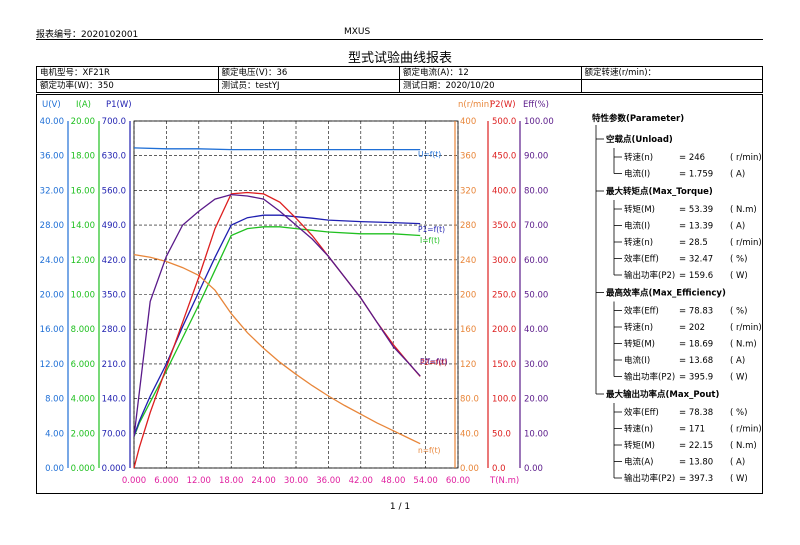 This screenshot has height=545, width=800. What do you see at coordinates (696, 175) in the screenshot?
I see `params-row-value: = 1.759` at bounding box center [696, 175].